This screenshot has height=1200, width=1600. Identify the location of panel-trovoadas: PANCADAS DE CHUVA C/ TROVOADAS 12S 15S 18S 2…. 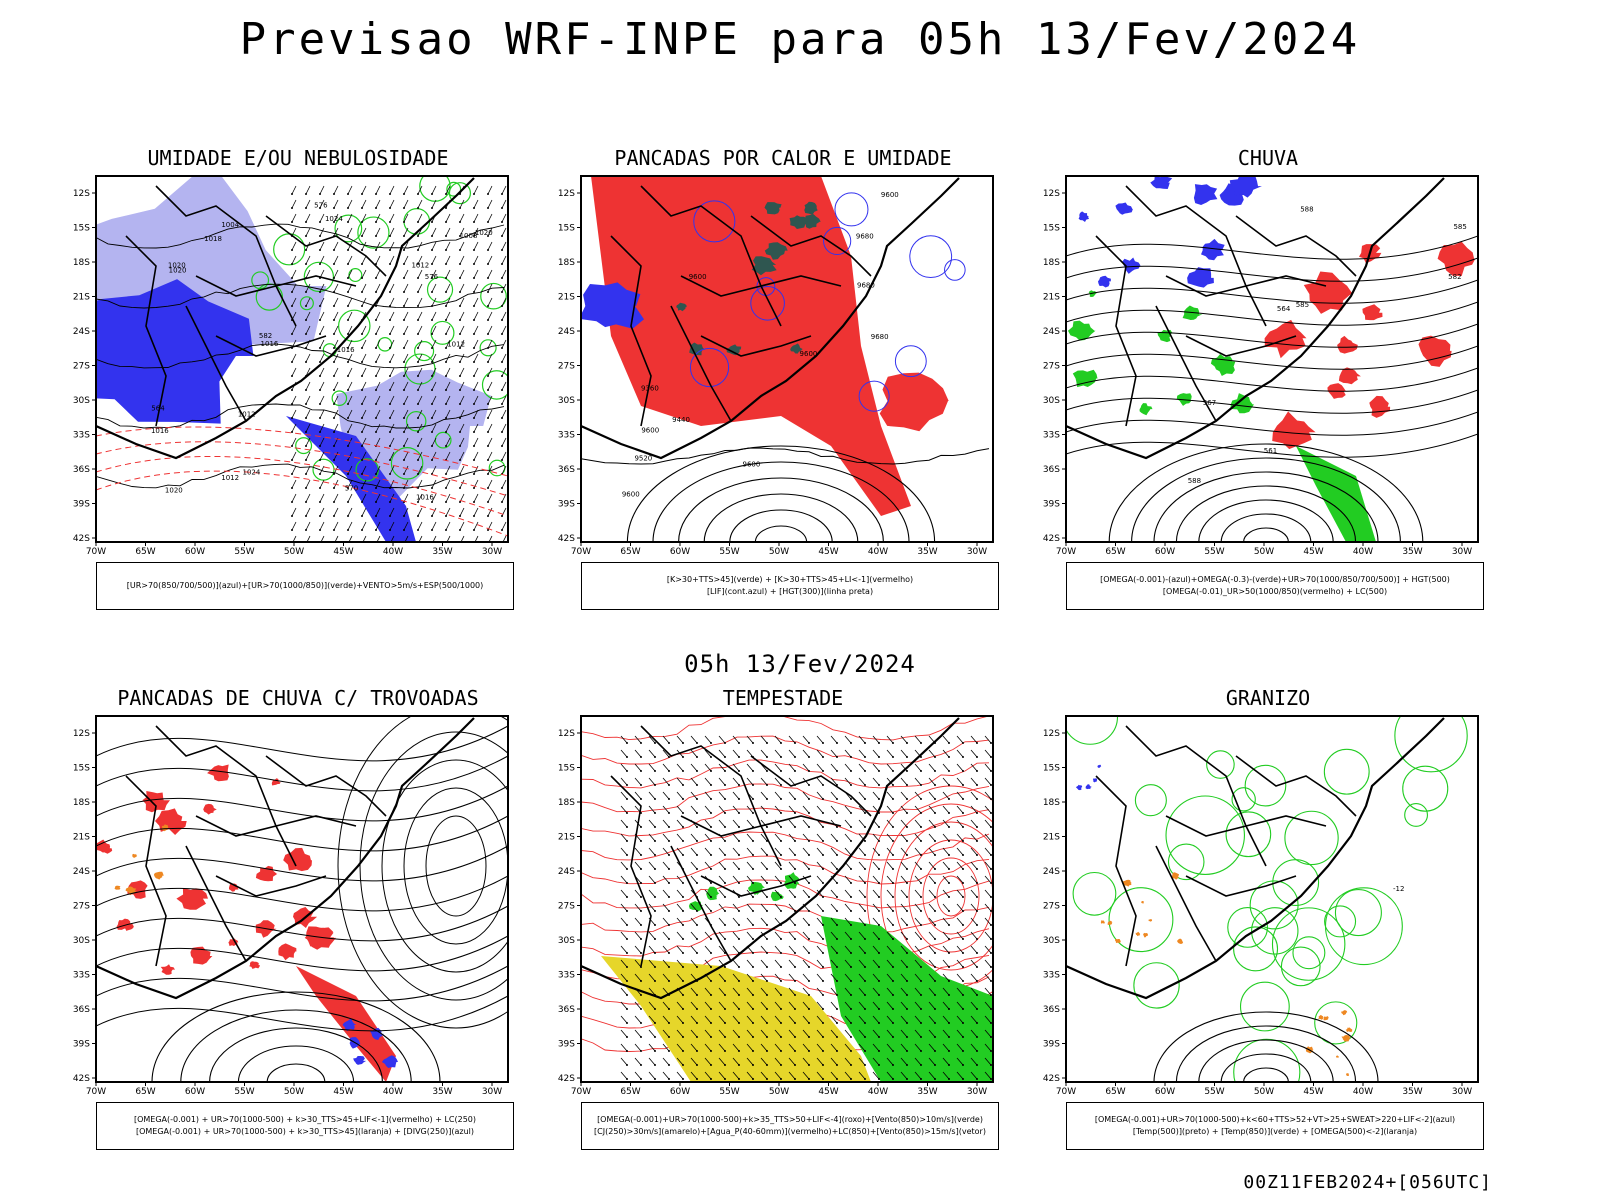
(315, 921).